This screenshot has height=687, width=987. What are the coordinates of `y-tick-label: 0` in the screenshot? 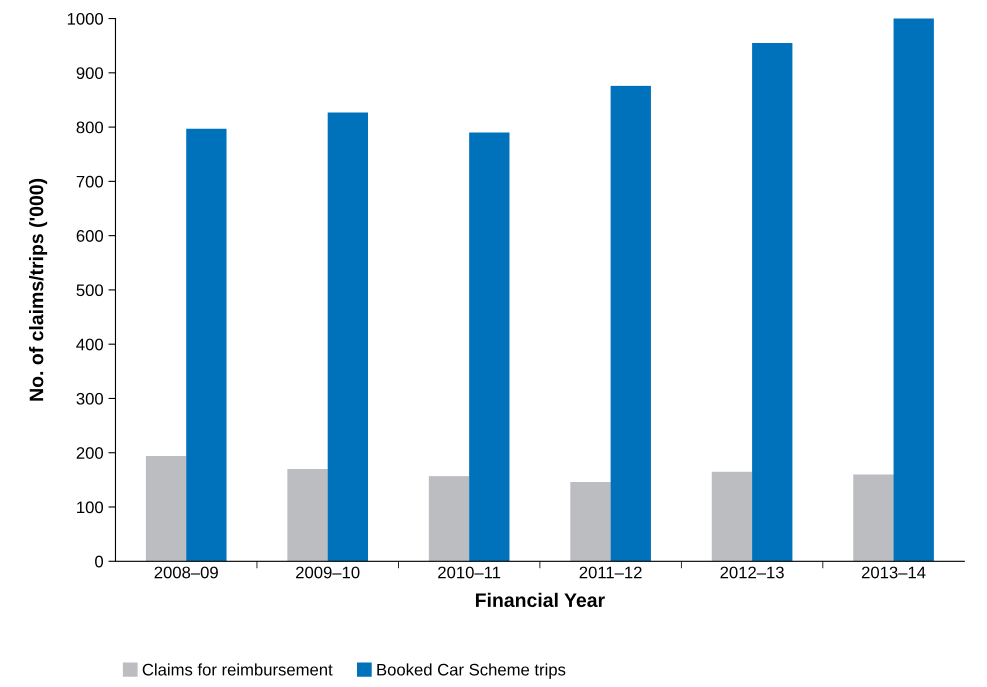 It's located at (99, 562).